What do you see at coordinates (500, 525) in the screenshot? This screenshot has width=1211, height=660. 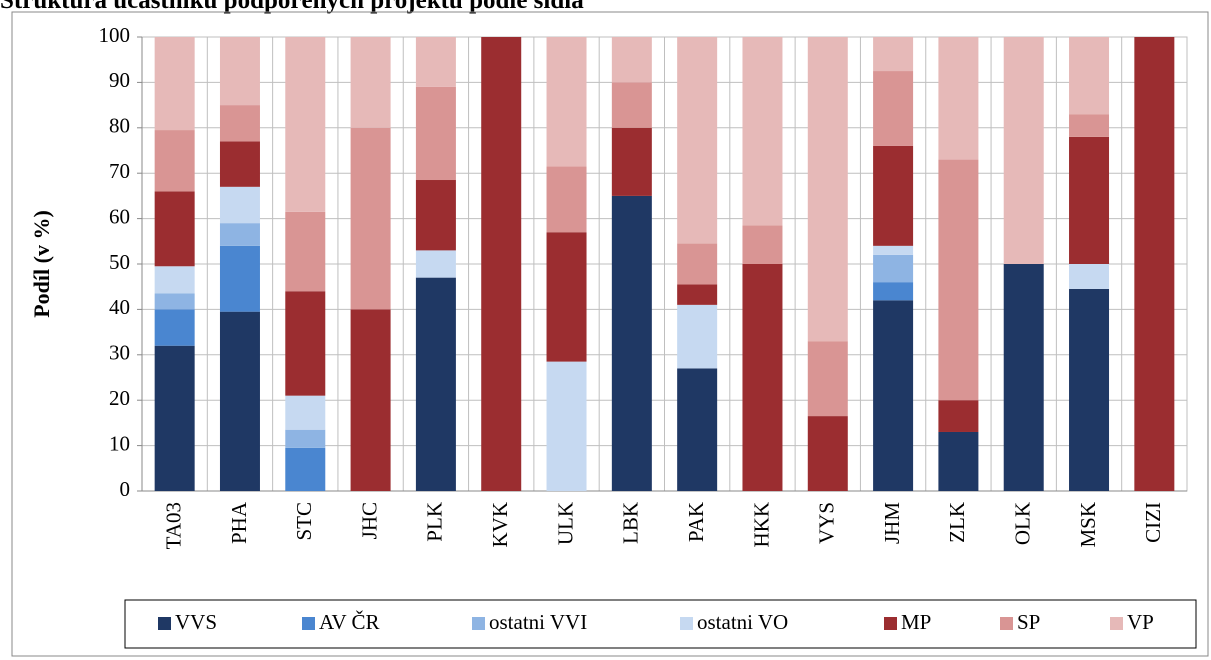 I see `x-tick-label: KVK` at bounding box center [500, 525].